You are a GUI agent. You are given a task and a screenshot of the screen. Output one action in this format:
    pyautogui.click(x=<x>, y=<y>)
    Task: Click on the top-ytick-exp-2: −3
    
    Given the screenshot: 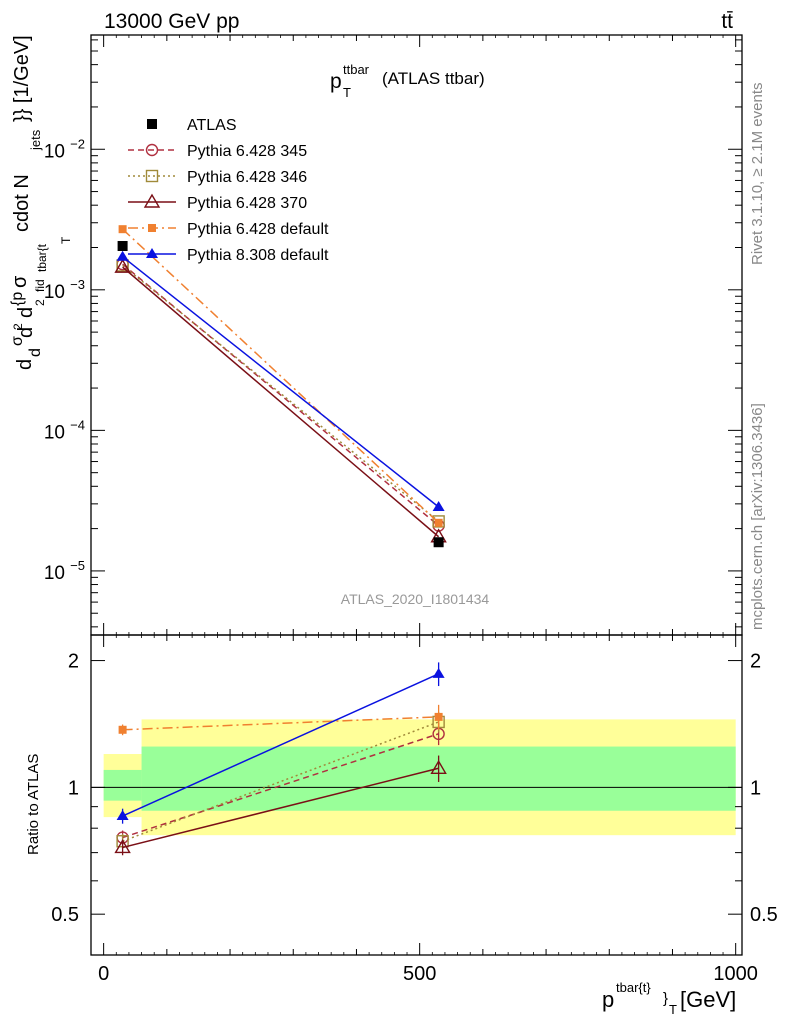 What is the action you would take?
    pyautogui.click(x=77, y=284)
    